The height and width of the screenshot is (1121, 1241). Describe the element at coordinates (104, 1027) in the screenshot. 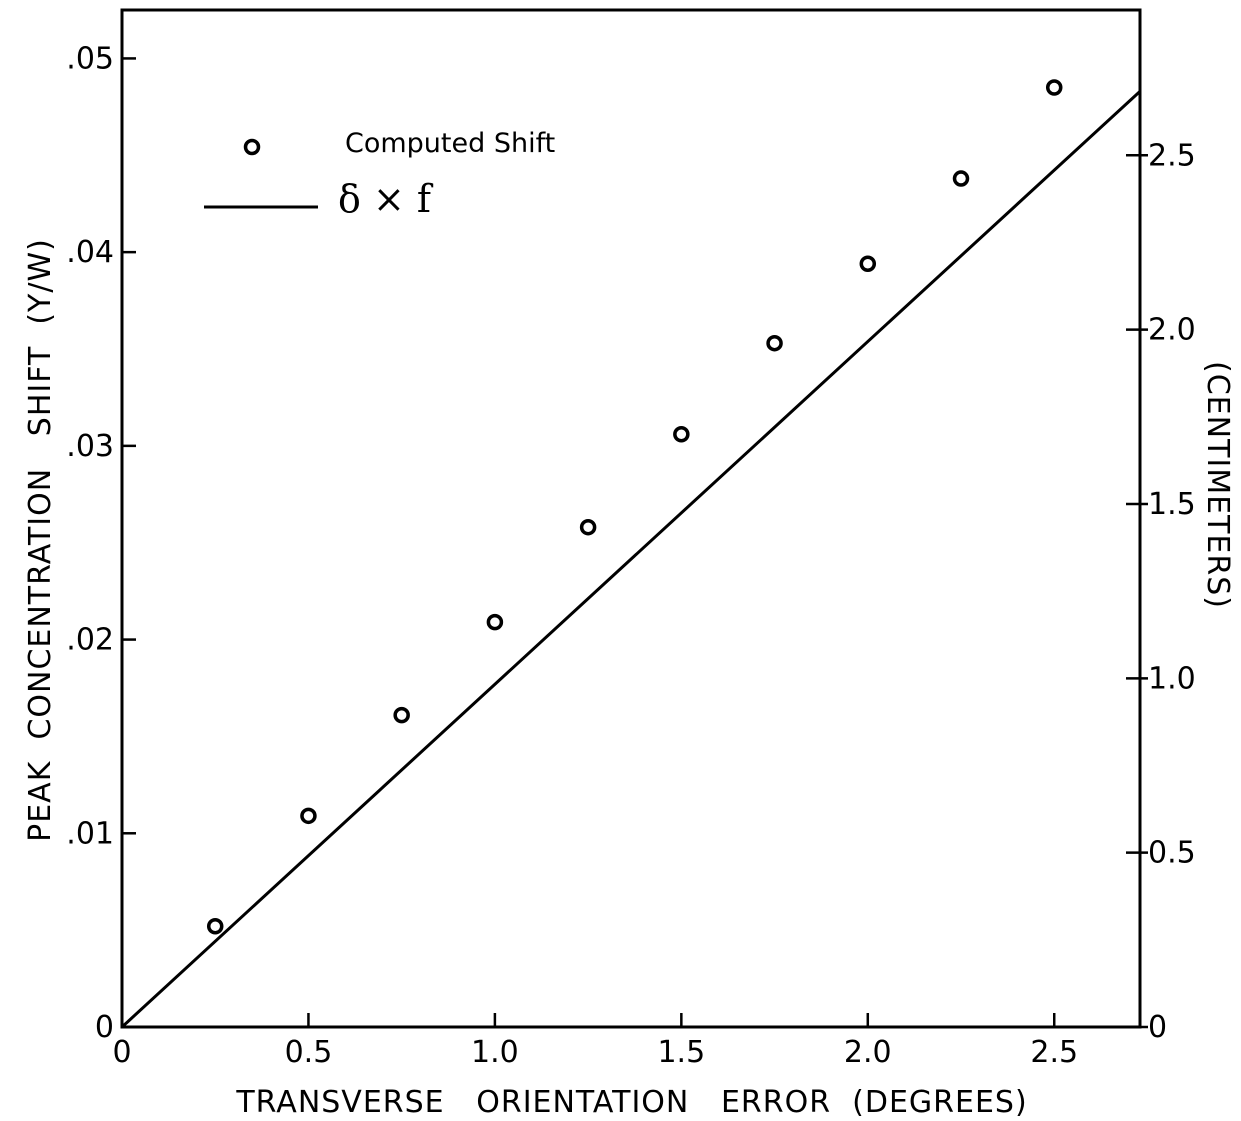

I see `y-tick-label: 0` at that location.